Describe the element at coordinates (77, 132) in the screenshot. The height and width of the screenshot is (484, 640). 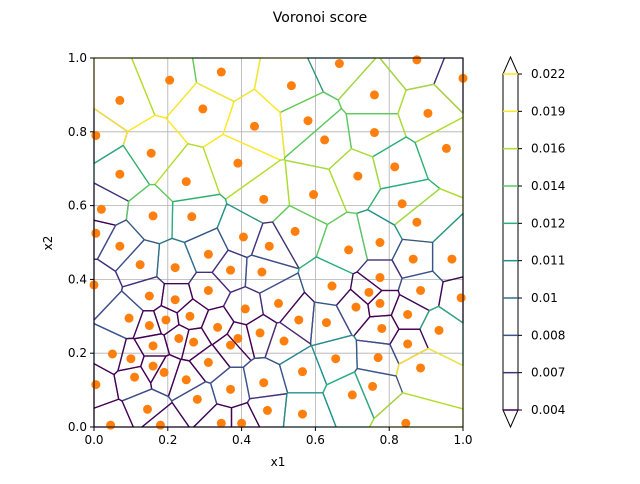
I see `y-tick-label: 0.8` at that location.